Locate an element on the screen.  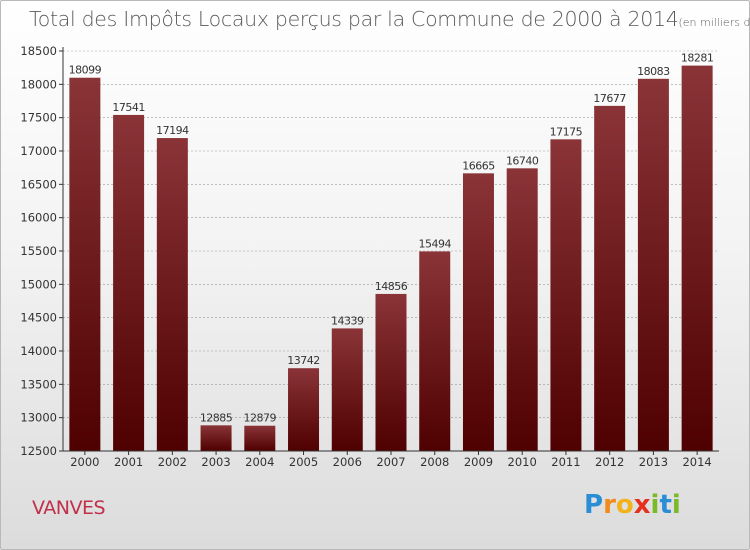
x-tick-label: 2013 is located at coordinates (653, 462).